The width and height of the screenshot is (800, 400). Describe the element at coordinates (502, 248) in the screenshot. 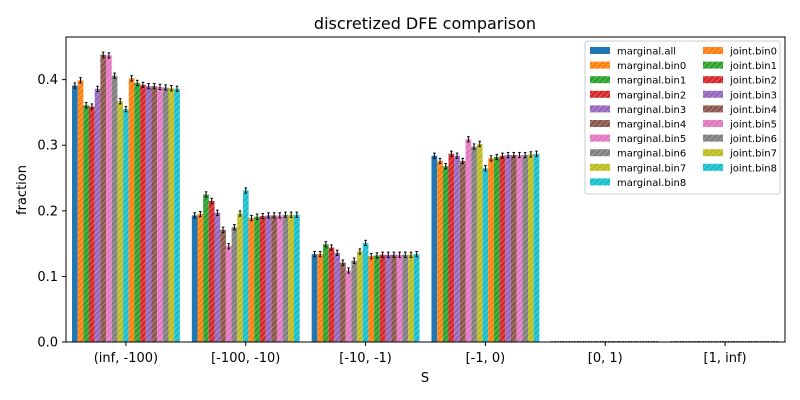

I see `bar-joint.bin2-3` at that location.